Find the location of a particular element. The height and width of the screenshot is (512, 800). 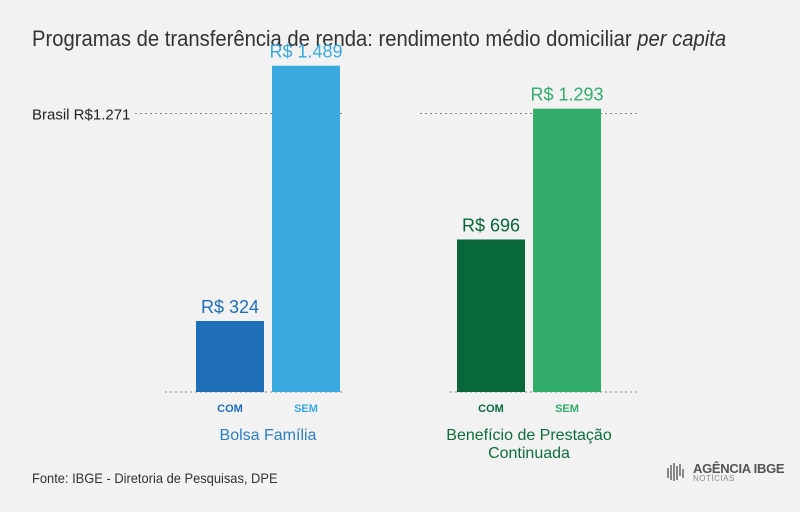

logo-subtitle: NOTÍCIAS is located at coordinates (714, 478).